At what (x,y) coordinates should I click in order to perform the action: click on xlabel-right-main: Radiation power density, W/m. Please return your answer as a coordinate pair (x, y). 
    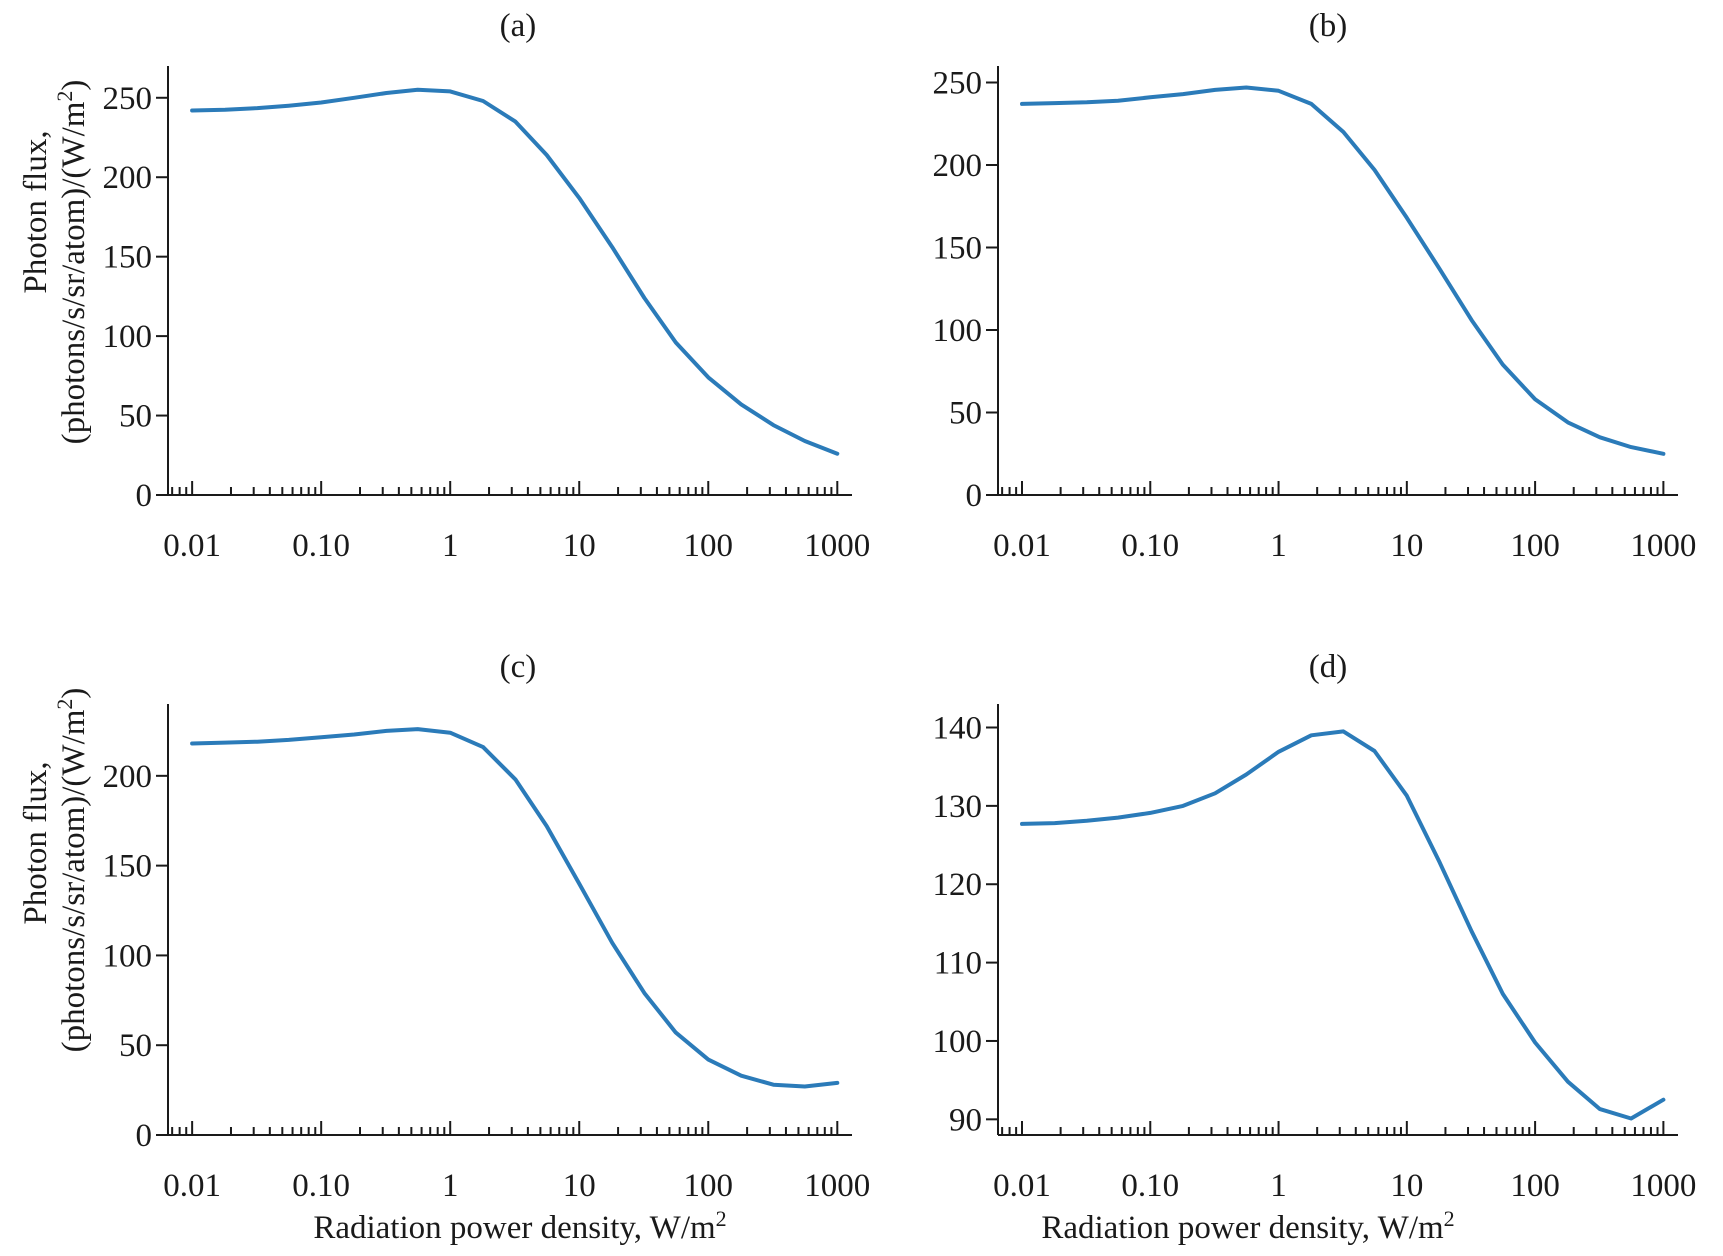
    Looking at the image, I should click on (1242, 1228).